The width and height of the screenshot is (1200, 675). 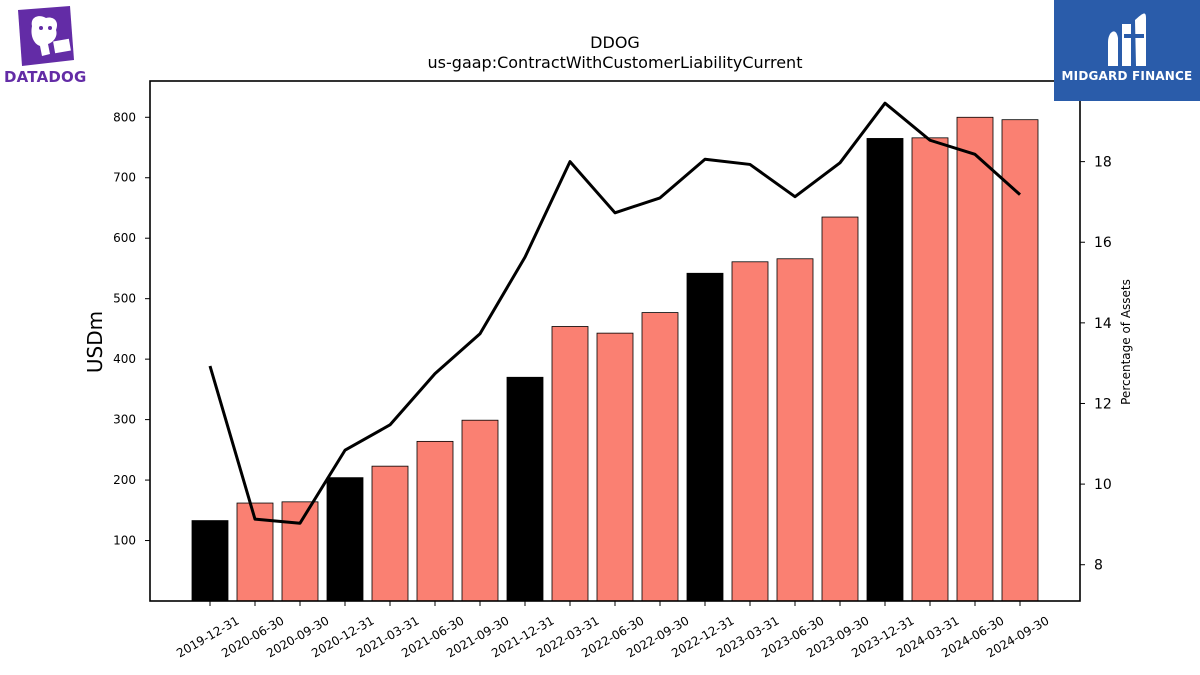 I want to click on y2-tick-label: 12, so click(x=1103, y=404).